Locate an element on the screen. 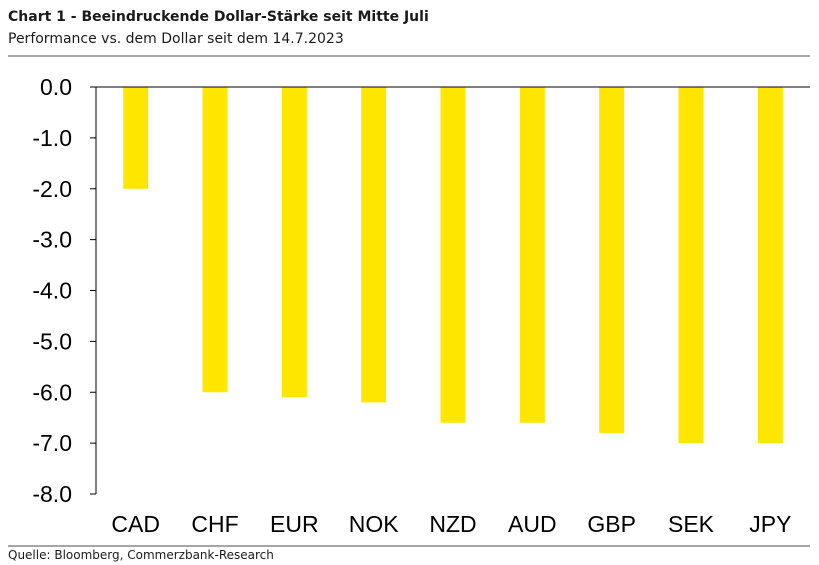  source-note: Quelle: Bloomberg, Commerzbank-Research is located at coordinates (141, 555).